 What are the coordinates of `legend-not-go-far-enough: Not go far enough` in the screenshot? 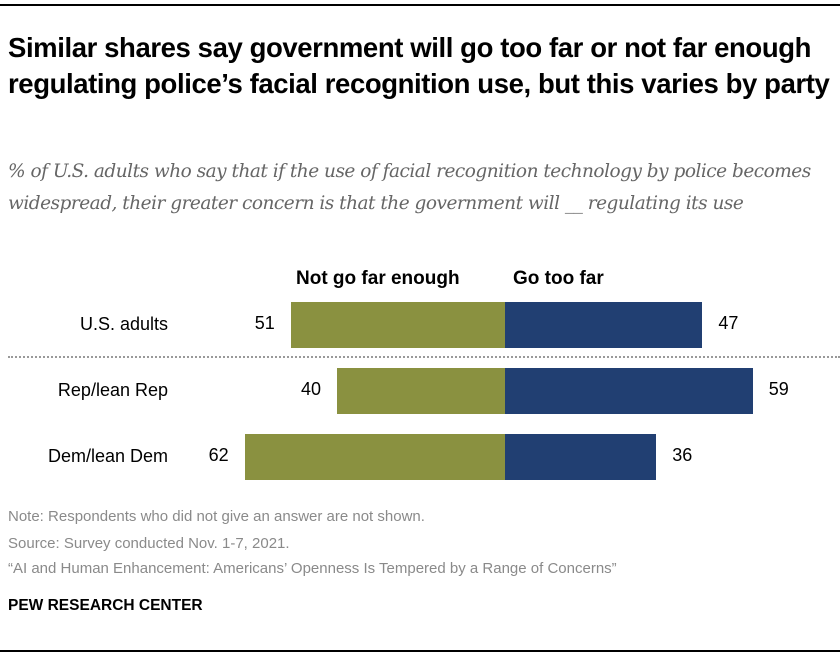 It's located at (378, 278).